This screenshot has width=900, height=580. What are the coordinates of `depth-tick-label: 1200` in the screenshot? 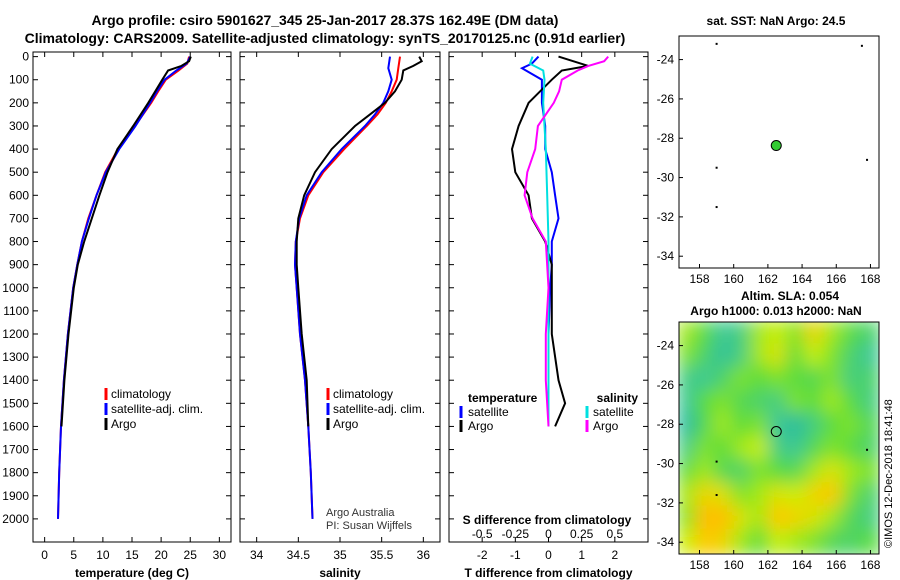 It's located at (15, 334).